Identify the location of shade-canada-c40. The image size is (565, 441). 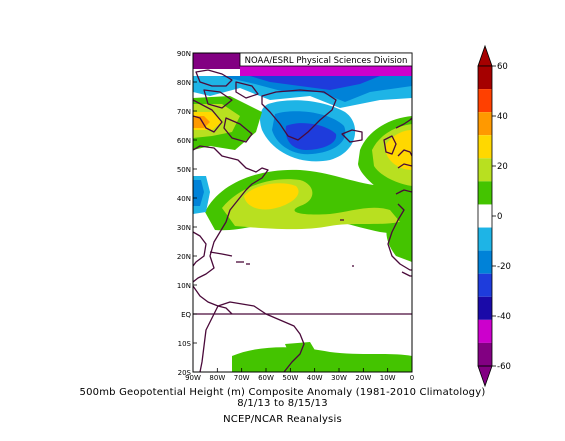
(201, 122).